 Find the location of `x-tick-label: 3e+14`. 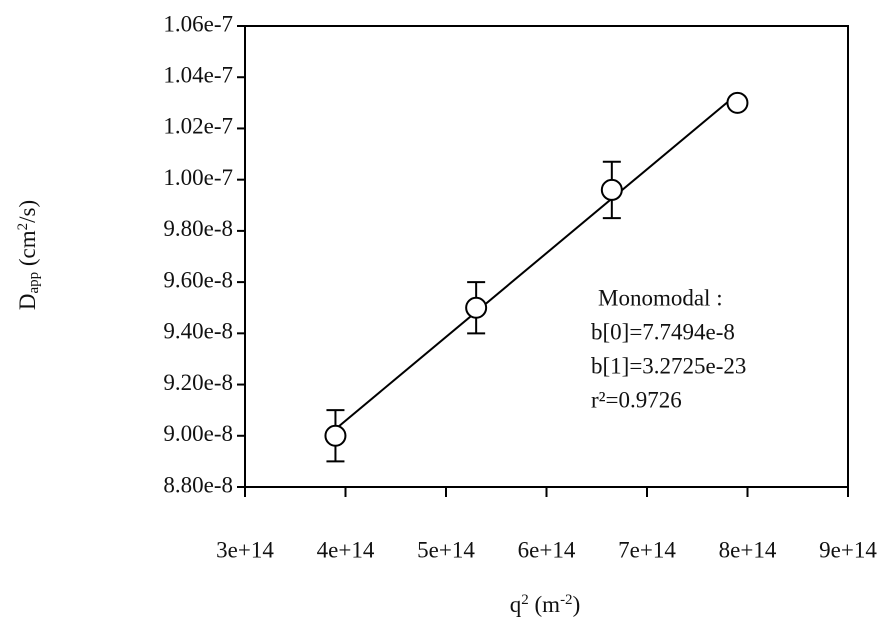

x-tick-label: 3e+14 is located at coordinates (245, 549).